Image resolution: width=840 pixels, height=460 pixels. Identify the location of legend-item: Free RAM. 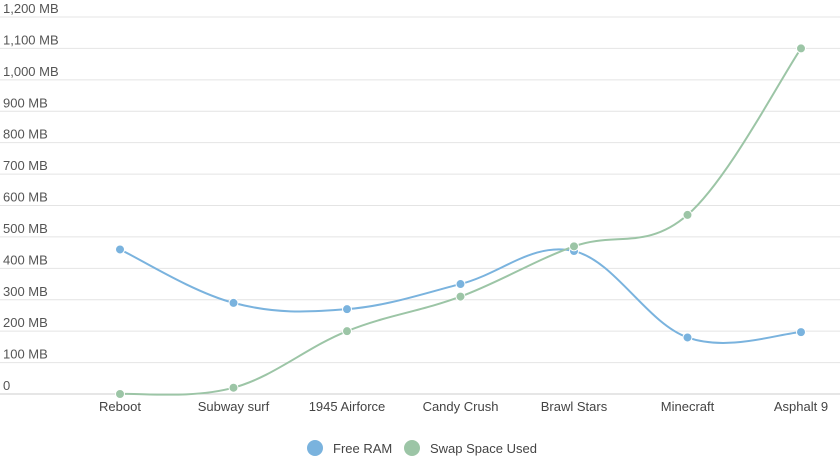
(349, 448).